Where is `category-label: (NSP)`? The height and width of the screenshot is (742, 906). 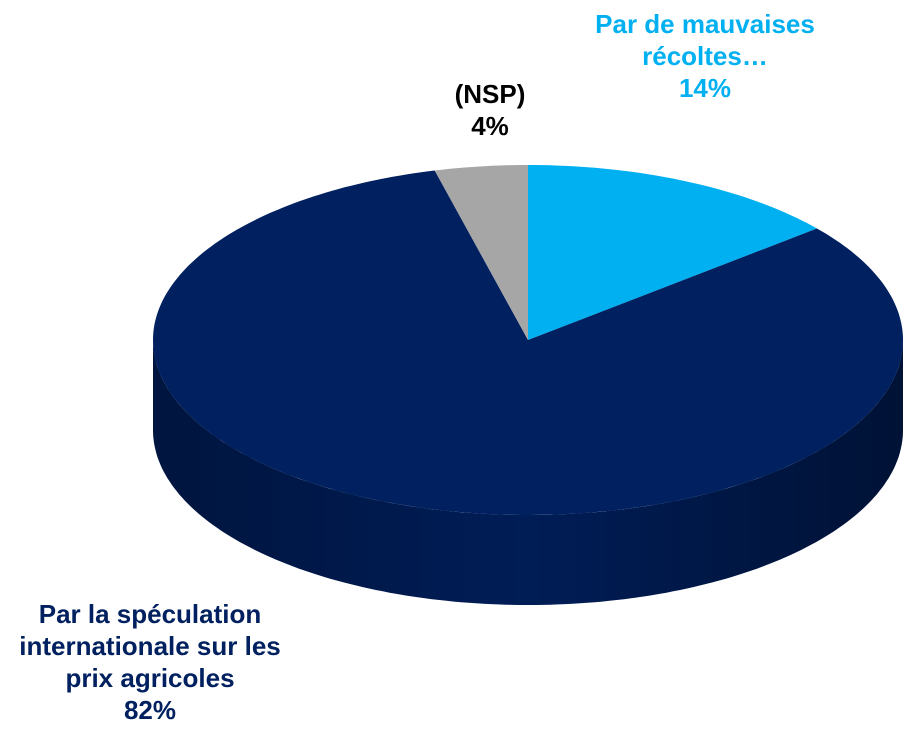
category-label: (NSP) is located at coordinates (490, 94).